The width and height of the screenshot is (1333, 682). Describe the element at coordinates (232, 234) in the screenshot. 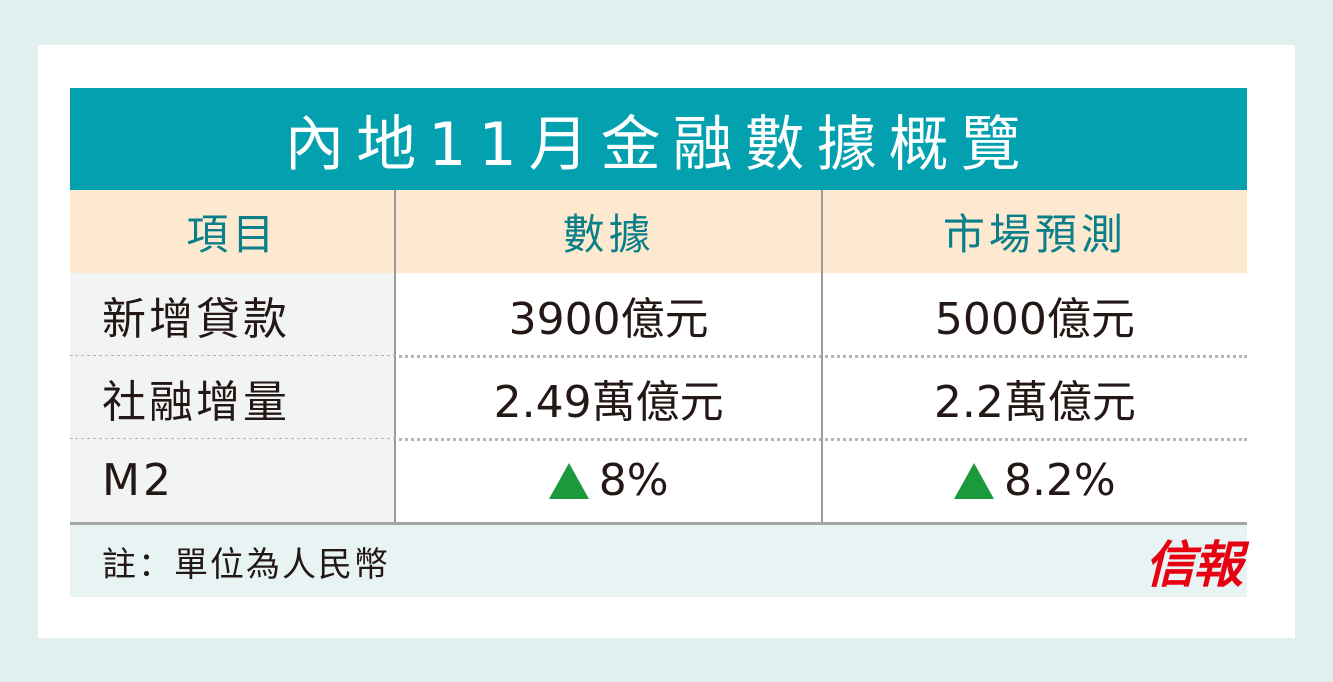

I see `header-item: 項目` at that location.